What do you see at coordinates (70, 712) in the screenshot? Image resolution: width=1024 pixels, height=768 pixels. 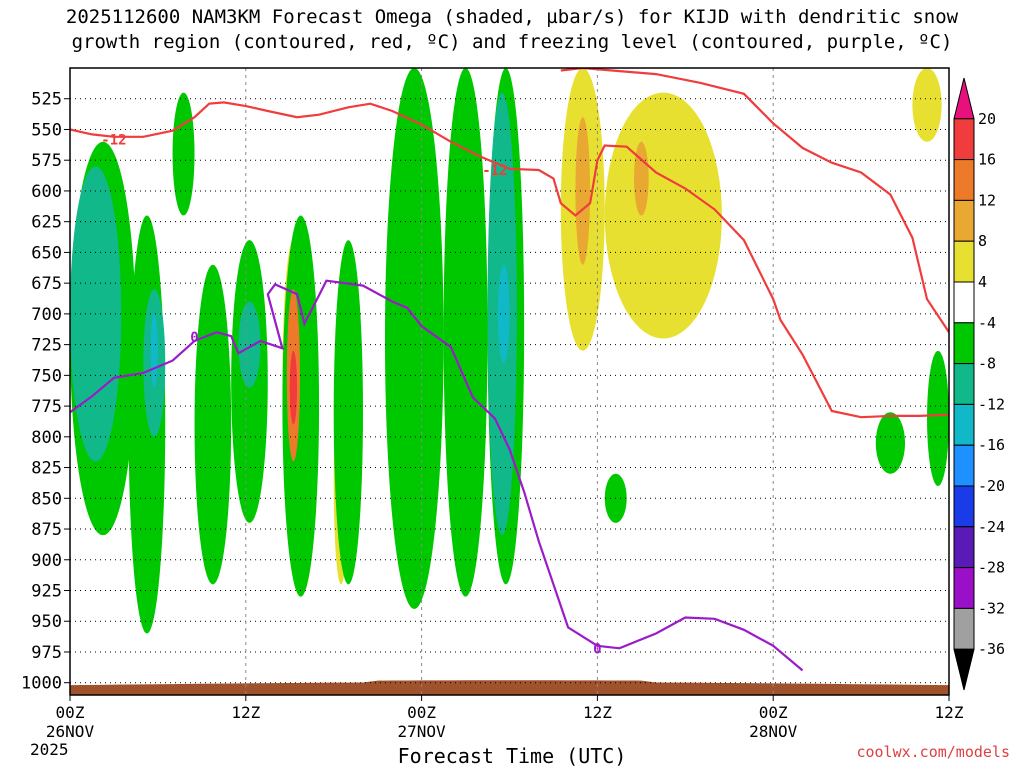 I see `x-tick-label-0: 00Z` at bounding box center [70, 712].